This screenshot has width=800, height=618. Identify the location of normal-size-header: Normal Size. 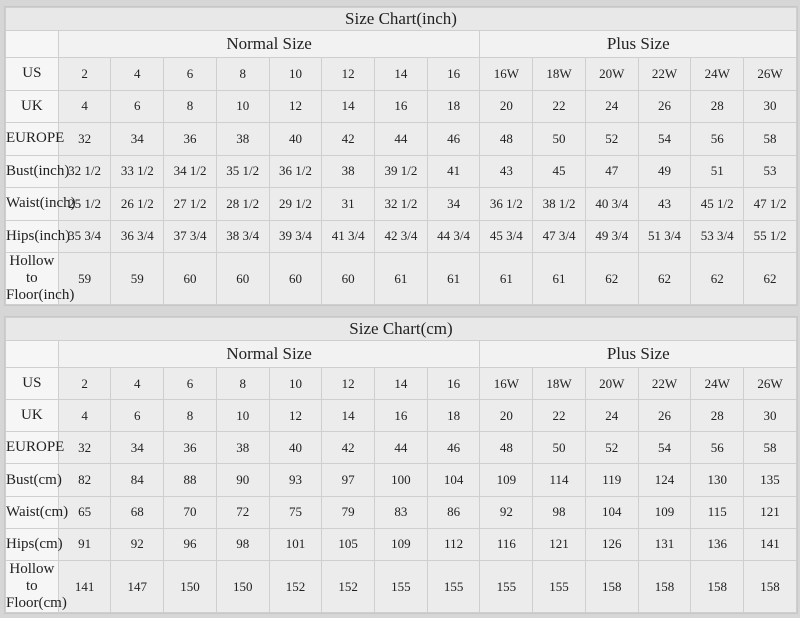
(269, 44).